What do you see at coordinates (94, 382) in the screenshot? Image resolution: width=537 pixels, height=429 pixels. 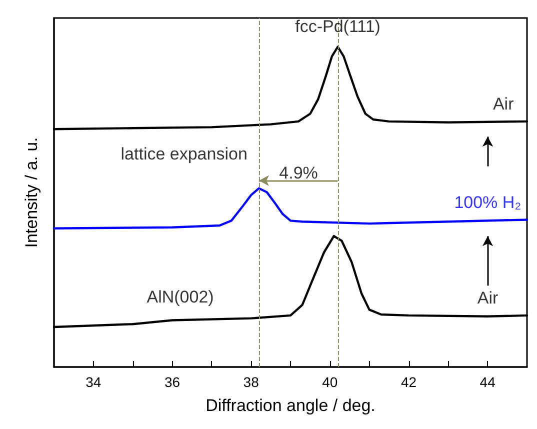 I see `x-tick-label: 34` at bounding box center [94, 382].